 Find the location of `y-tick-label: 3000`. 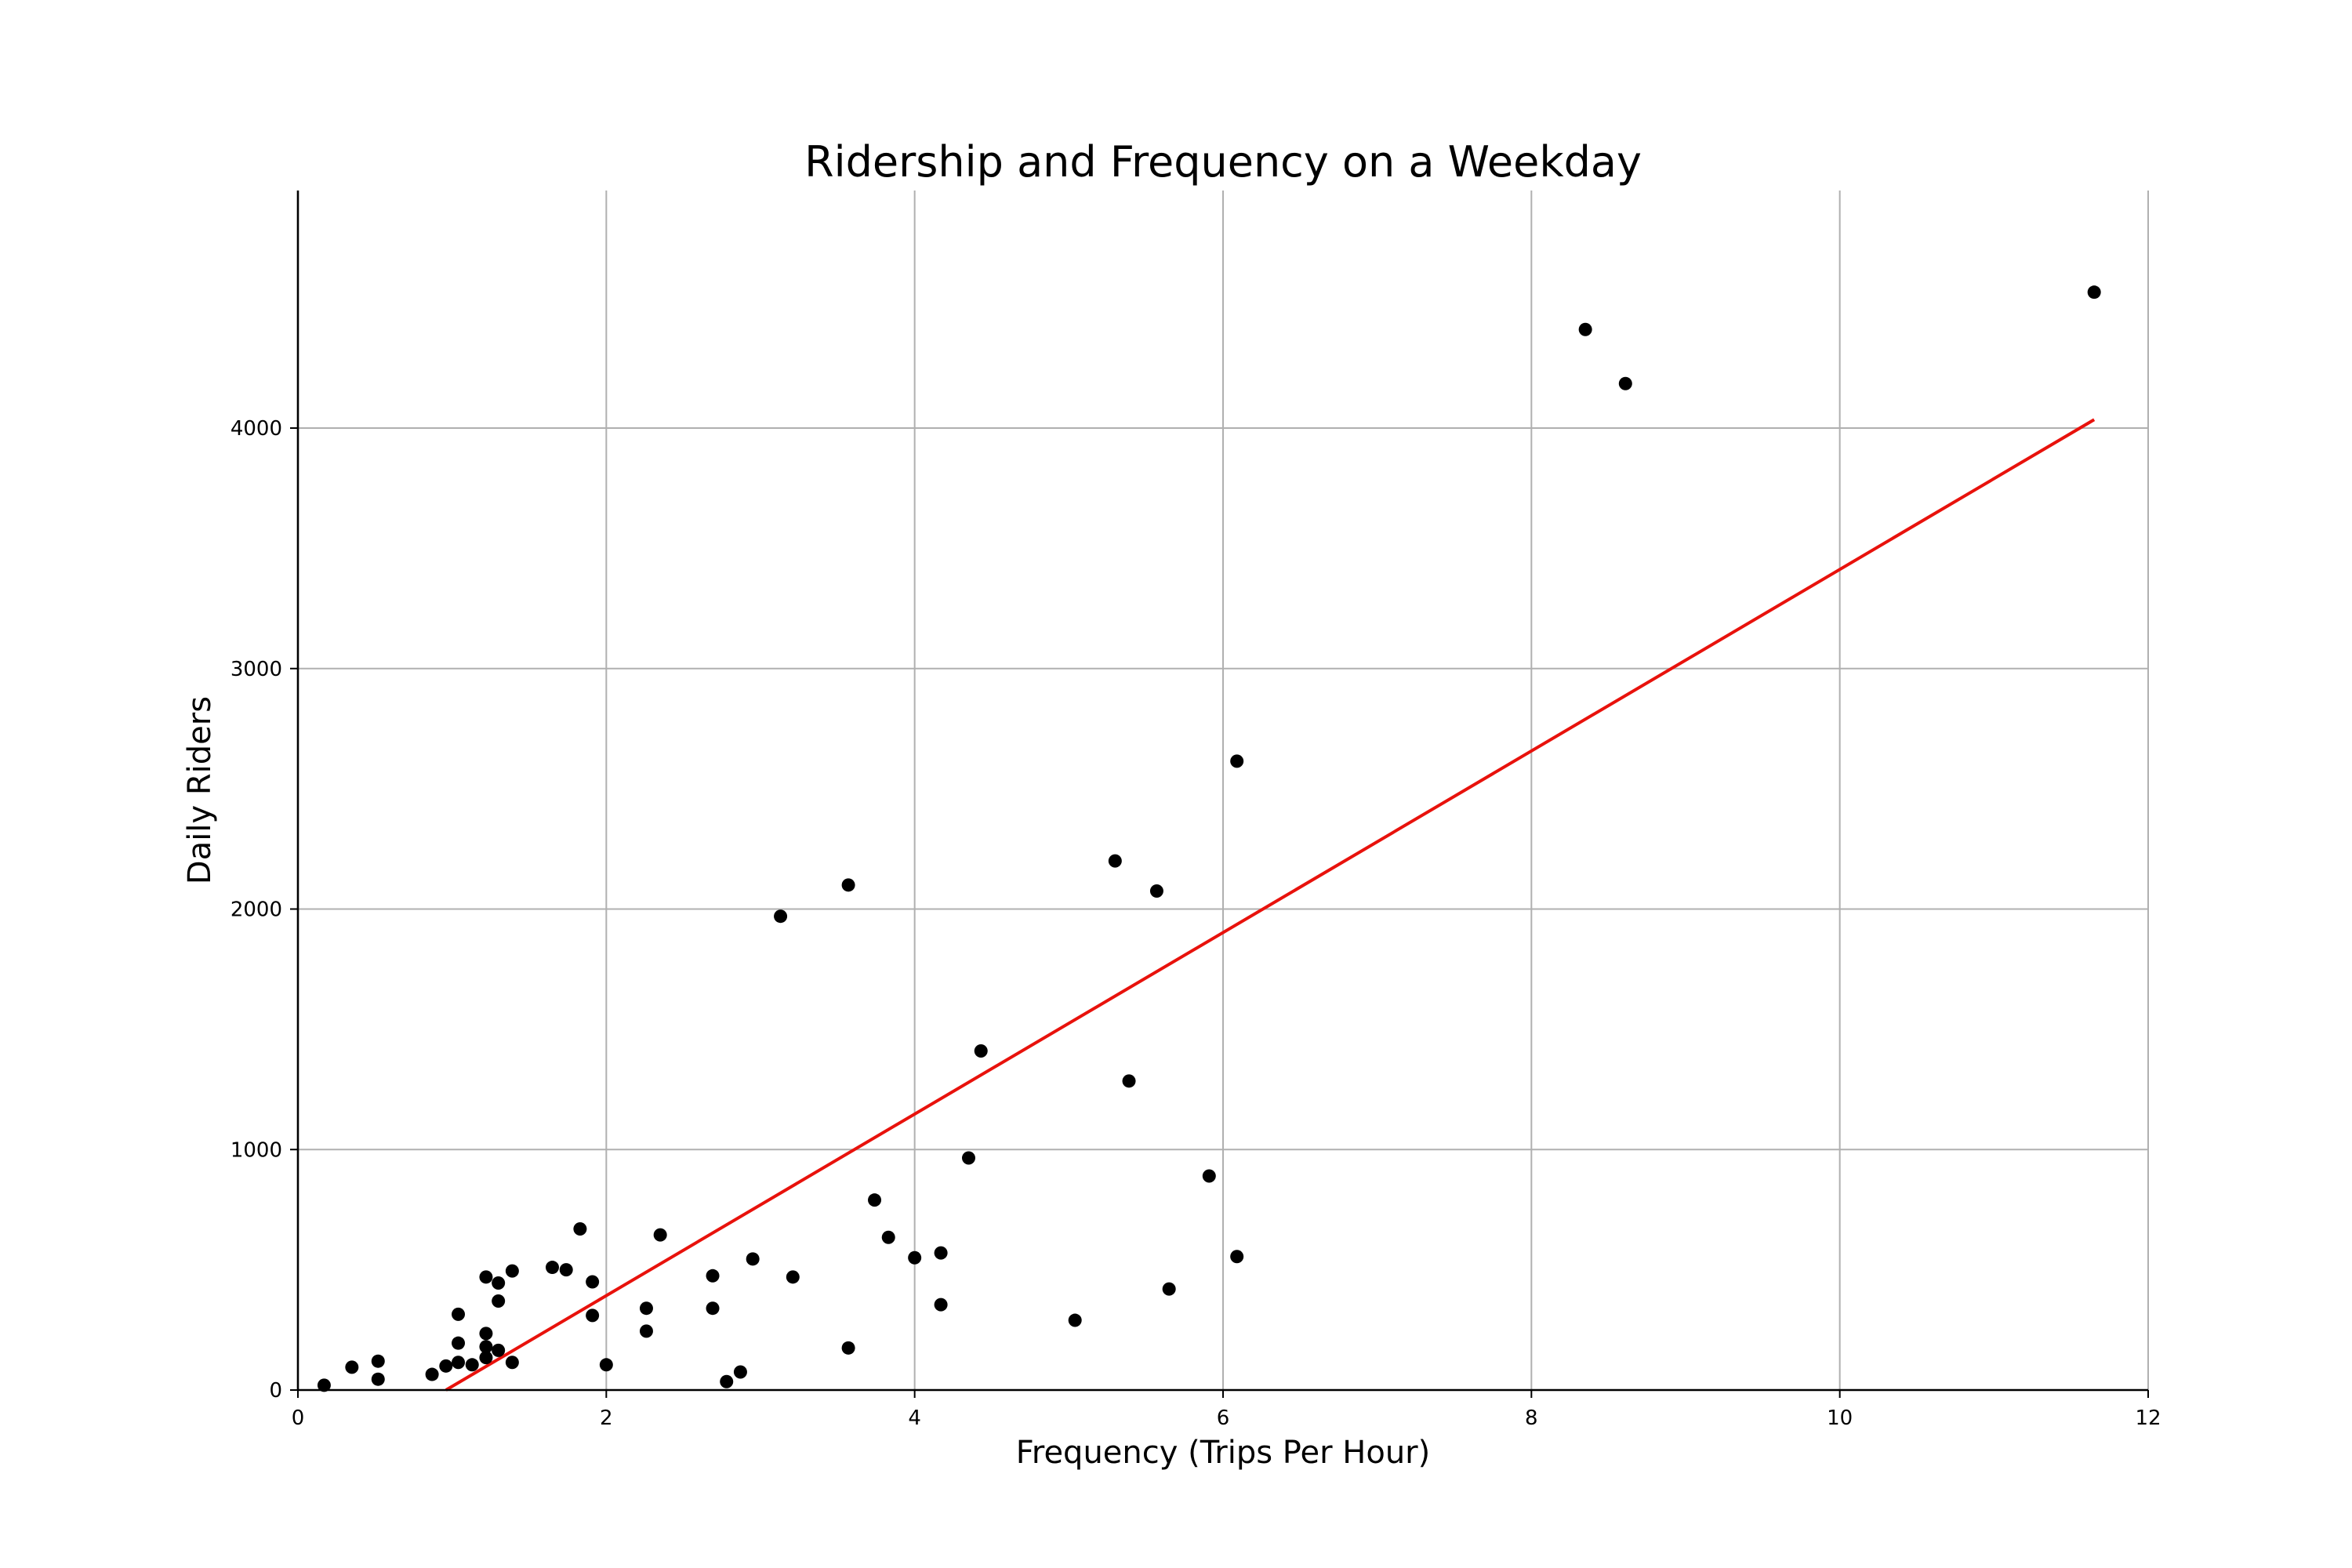

y-tick-label: 3000 is located at coordinates (256, 669).